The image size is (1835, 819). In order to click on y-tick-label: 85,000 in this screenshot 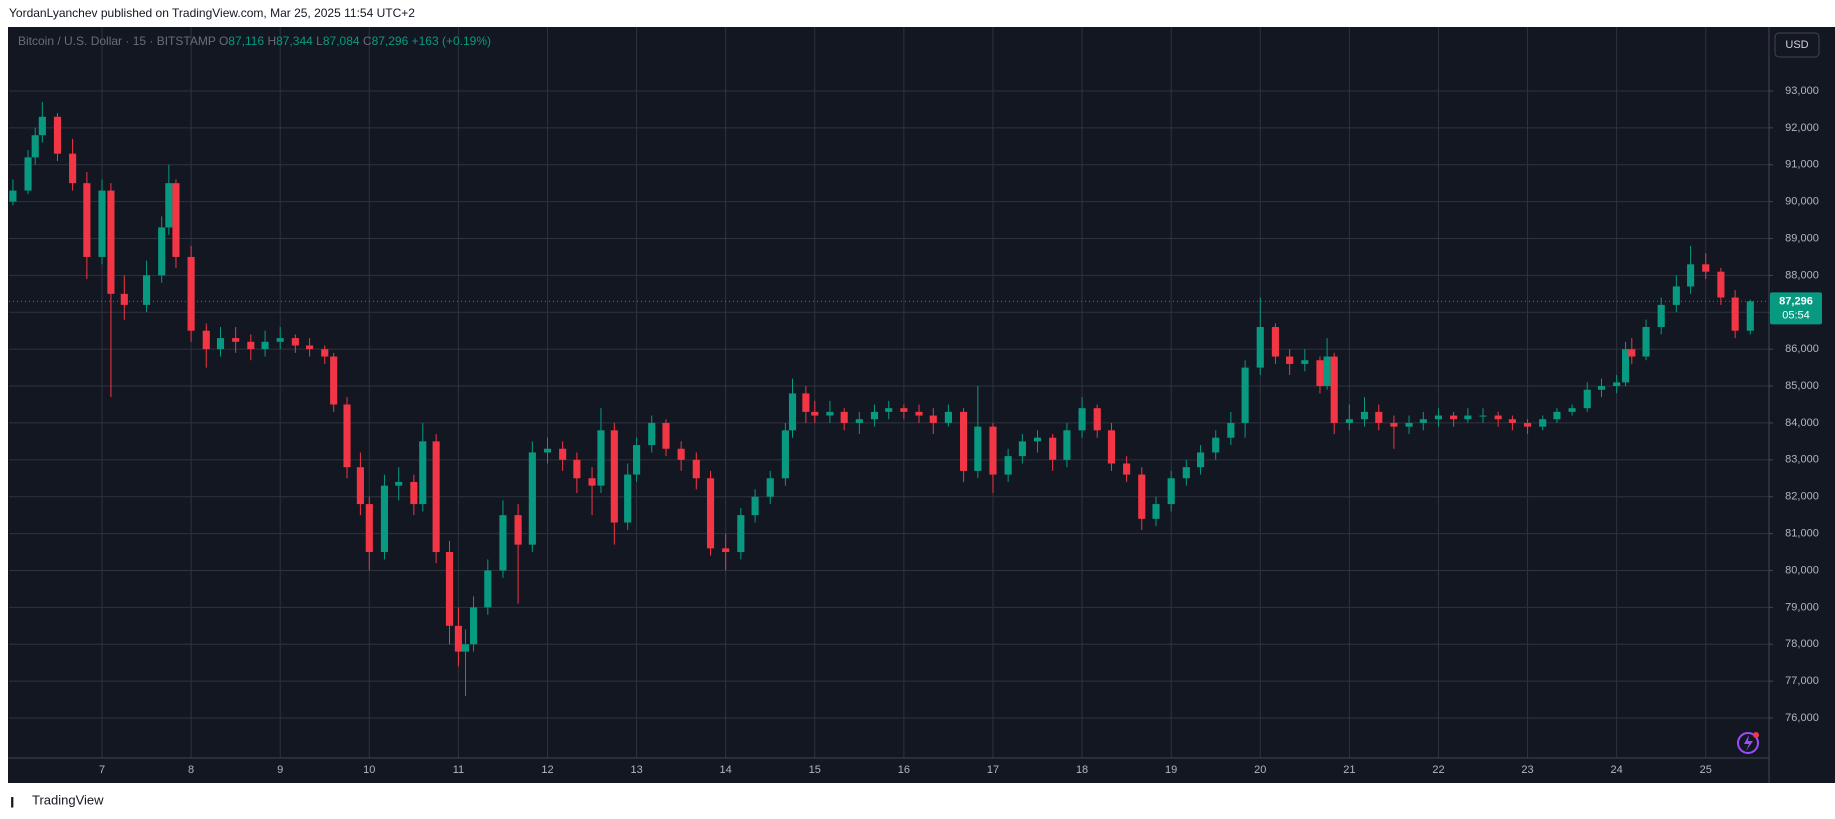, I will do `click(1802, 386)`.